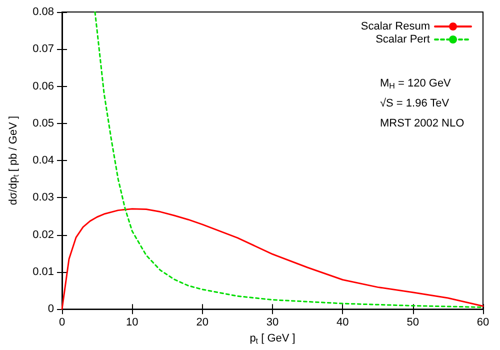  Describe the element at coordinates (272, 322) in the screenshot. I see `x-tick-label: 30` at that location.